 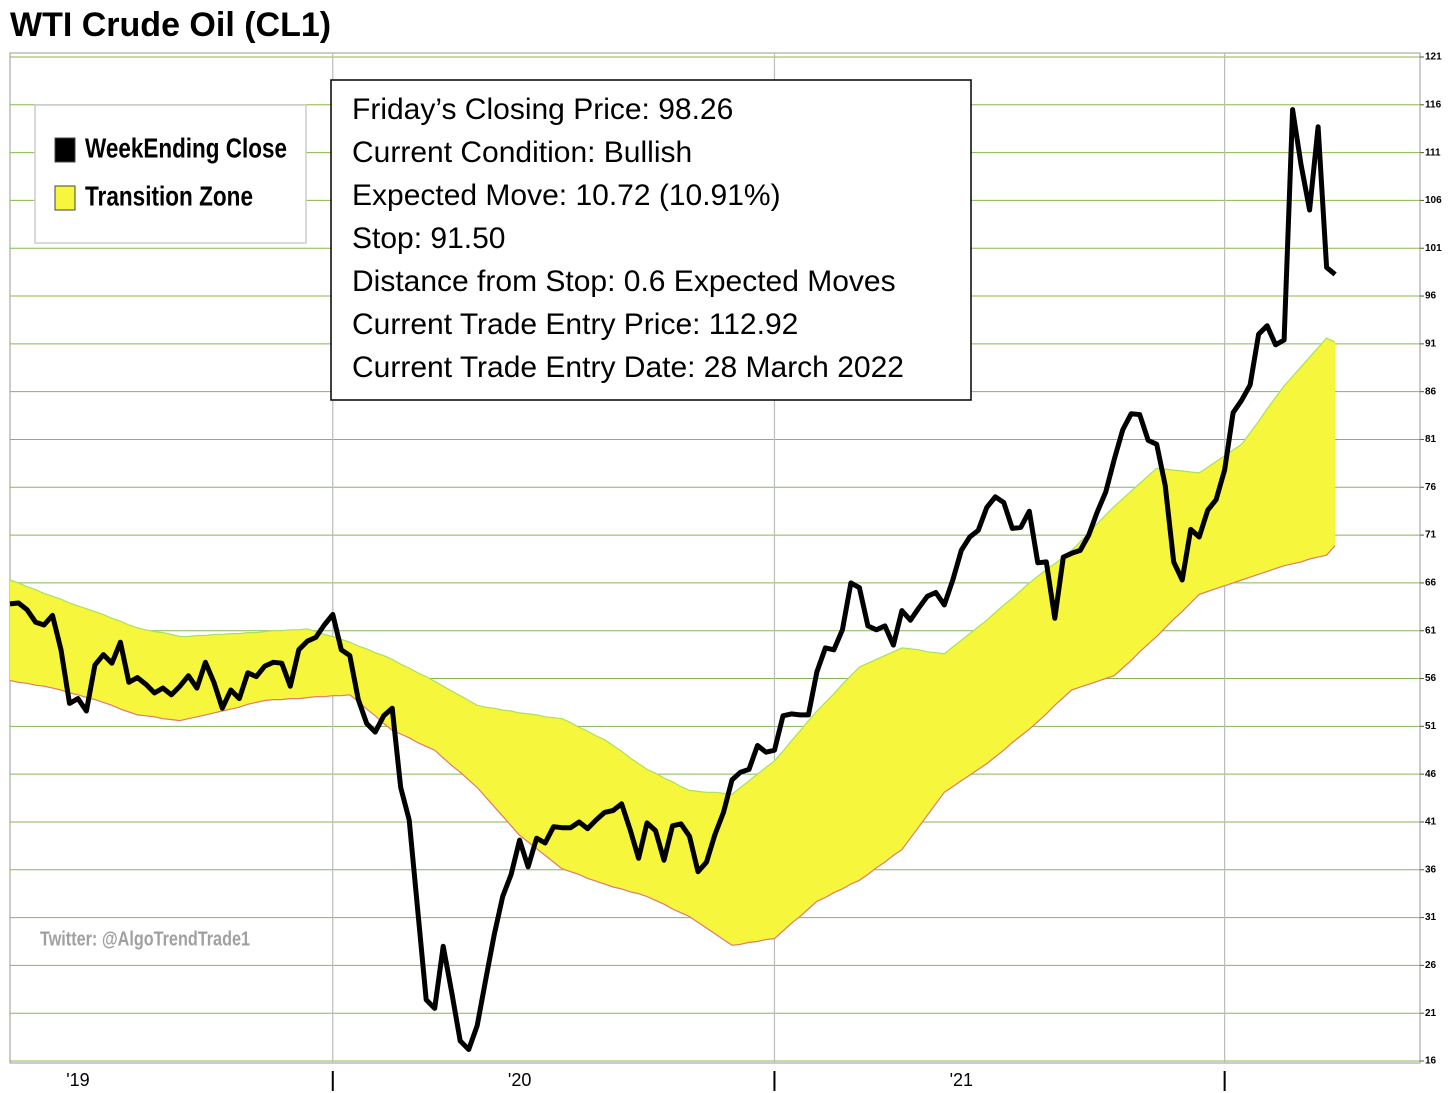 What do you see at coordinates (1431, 1061) in the screenshot?
I see `y-tick-label: 16` at bounding box center [1431, 1061].